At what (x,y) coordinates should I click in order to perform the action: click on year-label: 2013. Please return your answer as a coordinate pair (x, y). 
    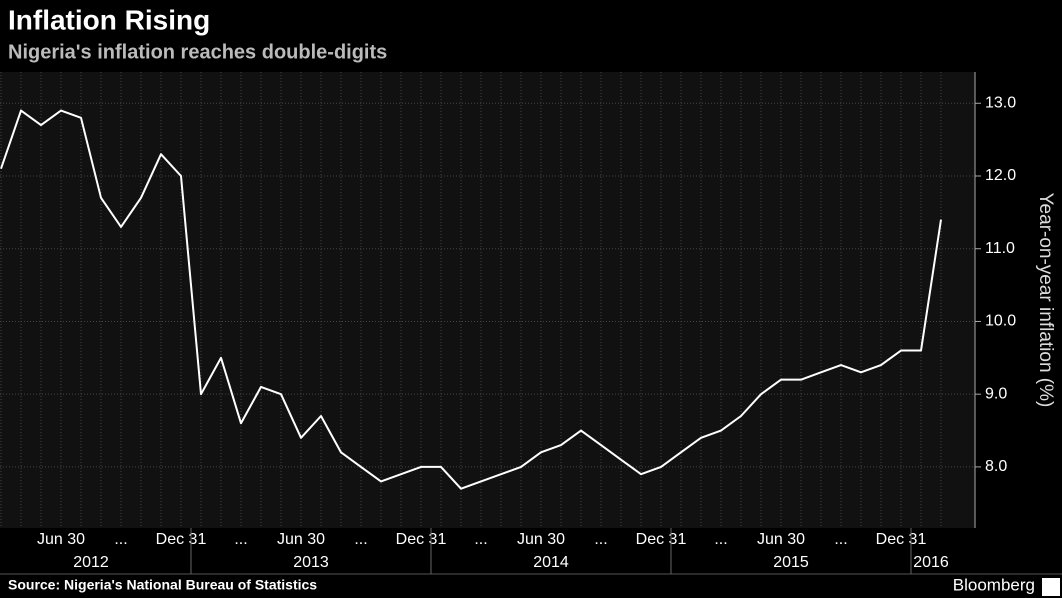
    Looking at the image, I should click on (311, 562).